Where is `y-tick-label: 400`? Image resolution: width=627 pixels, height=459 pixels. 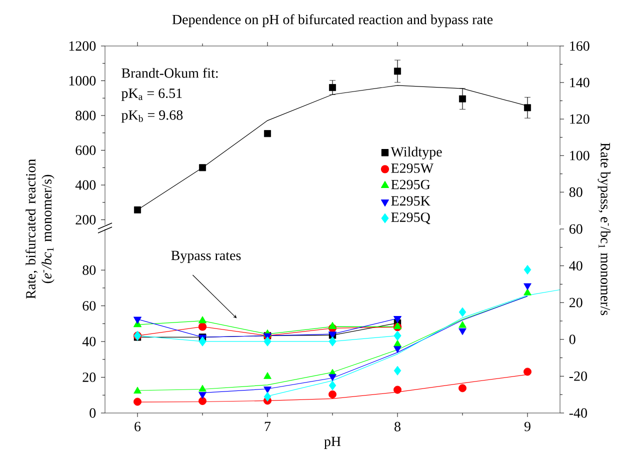 y-tick-label: 400 is located at coordinates (85, 185).